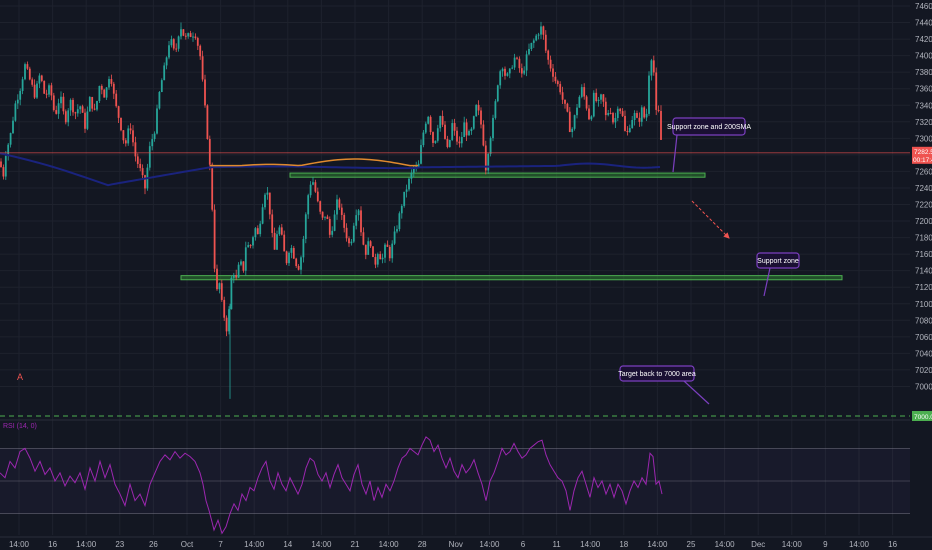 This screenshot has width=932, height=550. What do you see at coordinates (923, 23) in the screenshot?
I see `price-tick-label: 7440.0` at bounding box center [923, 23].